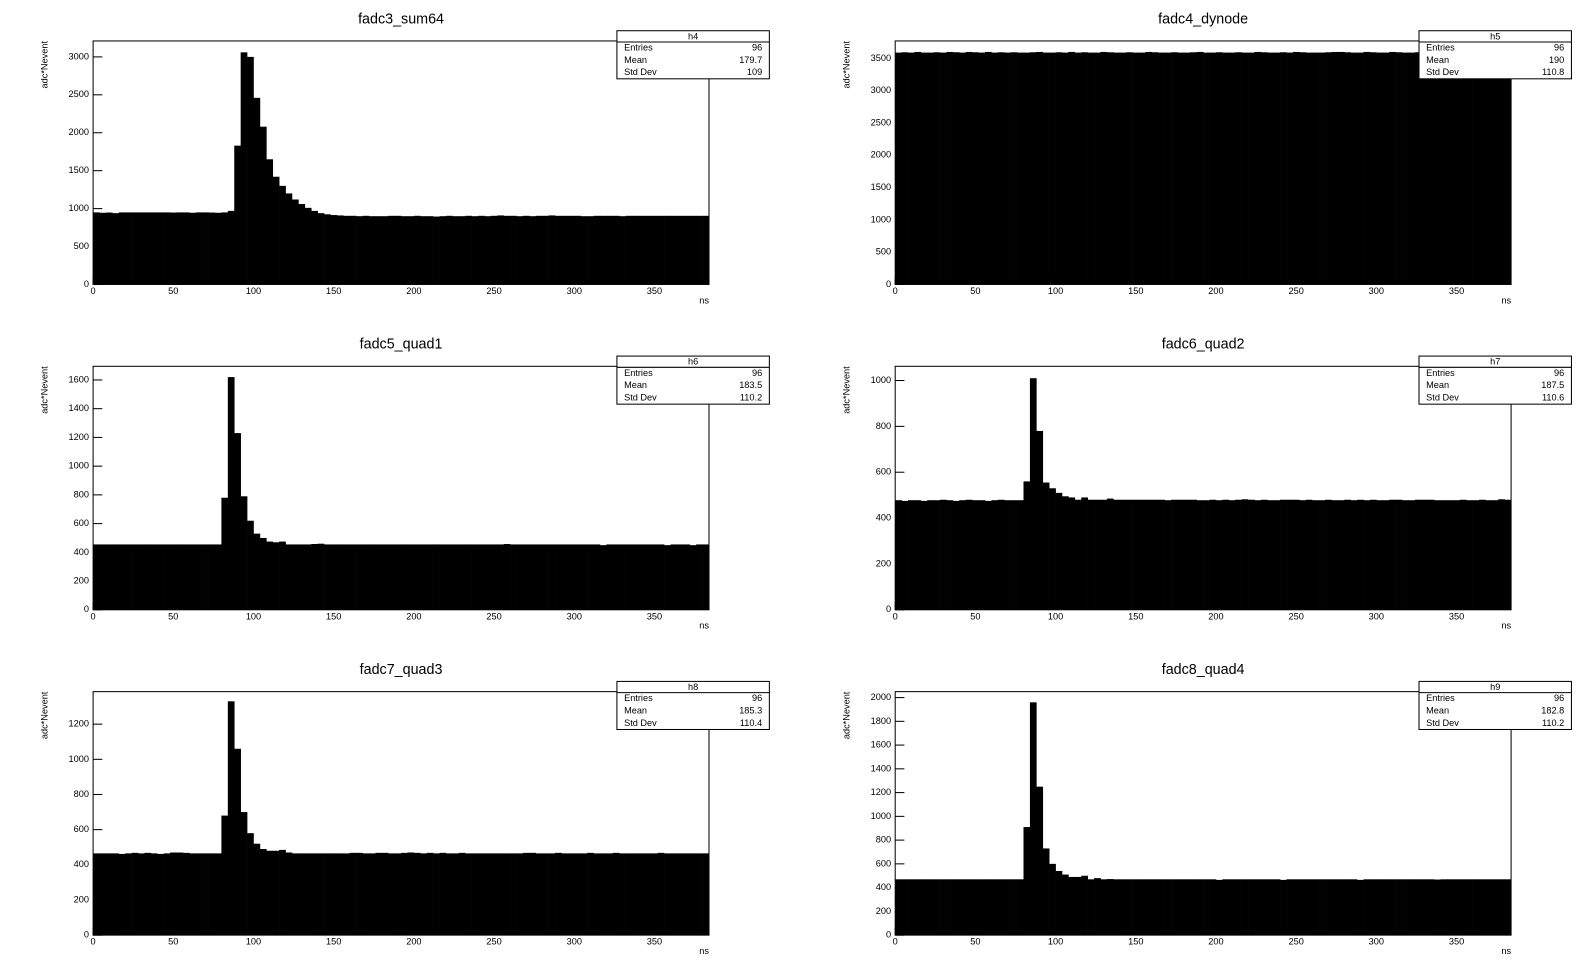  Describe the element at coordinates (1203, 670) in the screenshot. I see `chart-title: fadc8_quad4` at that location.